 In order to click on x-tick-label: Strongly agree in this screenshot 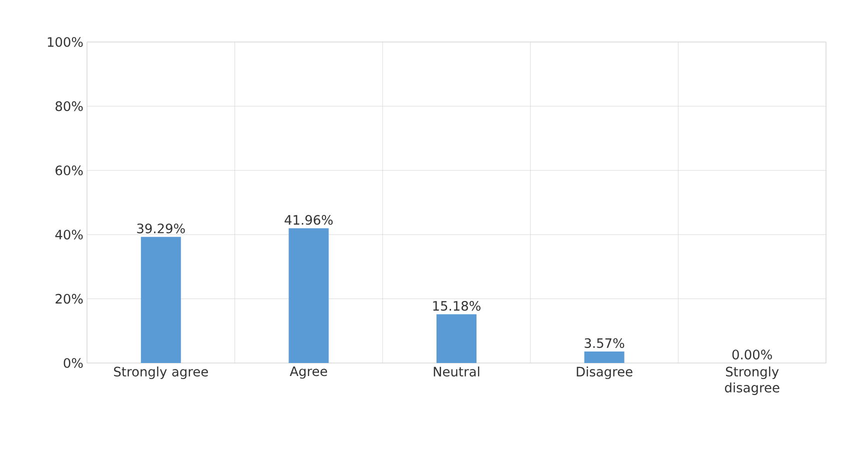, I will do `click(161, 373)`.